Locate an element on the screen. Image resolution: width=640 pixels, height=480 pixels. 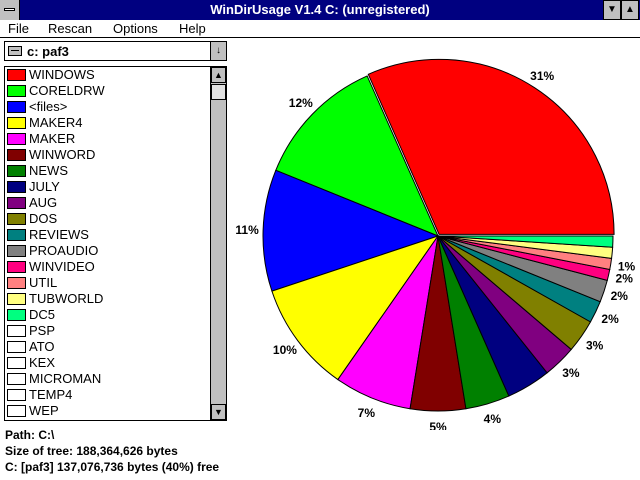
status-free-space: C: [paf3] 137,076,736 bytes (40%) free is located at coordinates (112, 467).